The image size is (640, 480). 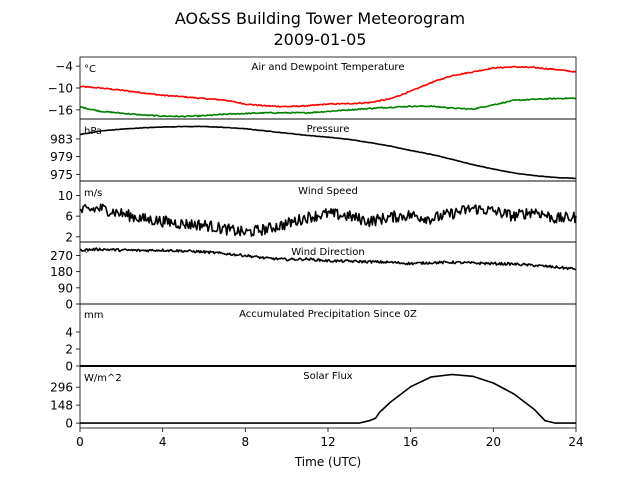 I want to click on y-tick-label: 90, so click(x=65, y=288).